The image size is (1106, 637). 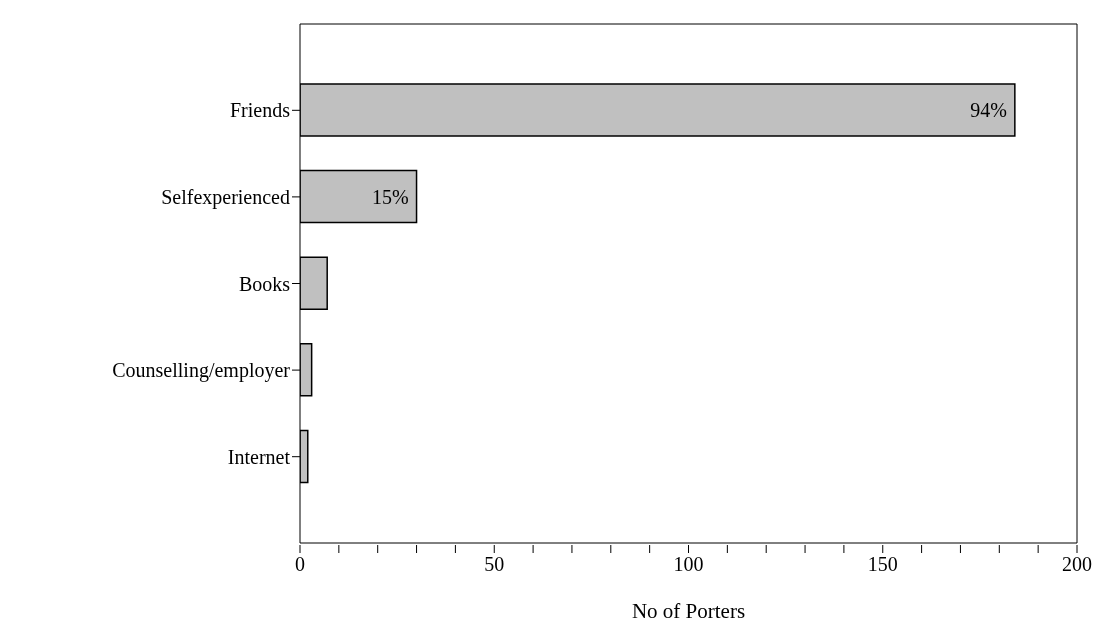 I want to click on annotation: 94%, so click(x=988, y=110).